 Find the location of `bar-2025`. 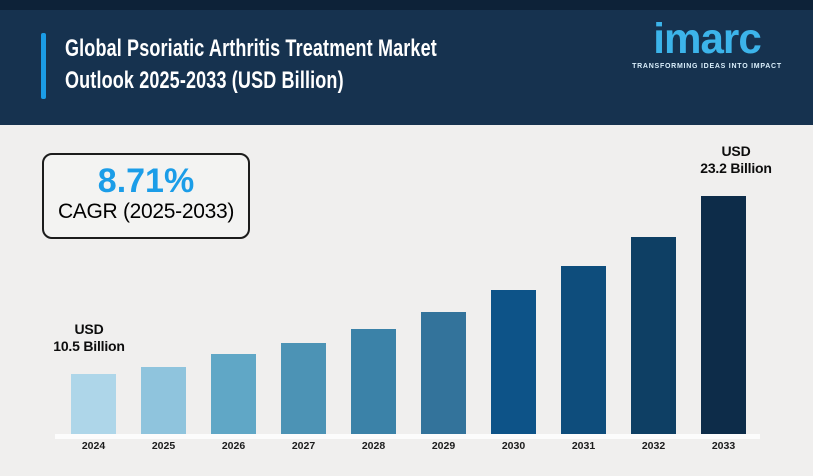

bar-2025 is located at coordinates (163, 400).